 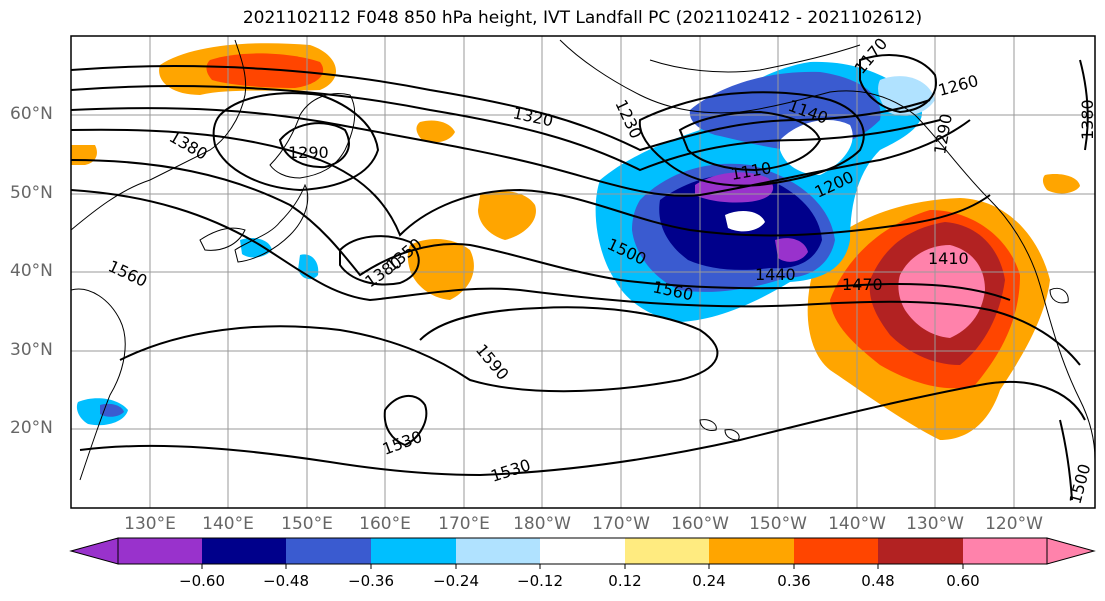 What do you see at coordinates (1071, 551) in the screenshot?
I see `colorbar-high-extend` at bounding box center [1071, 551].